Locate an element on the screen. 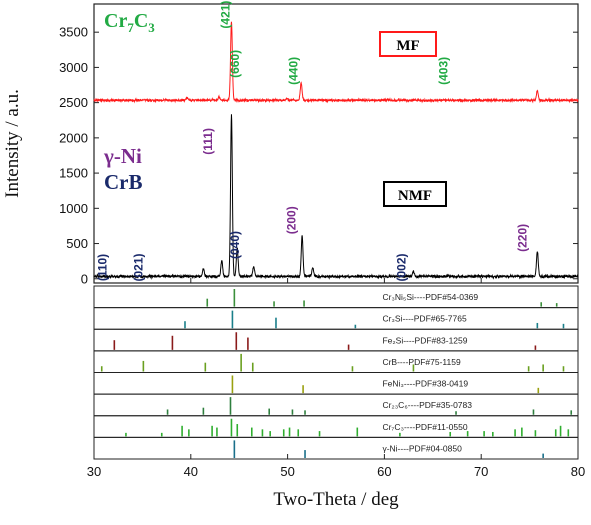 Image resolution: width=591 pixels, height=525 pixels. reference-panel-4: CrB----PDF#75-1159 is located at coordinates (336, 361).